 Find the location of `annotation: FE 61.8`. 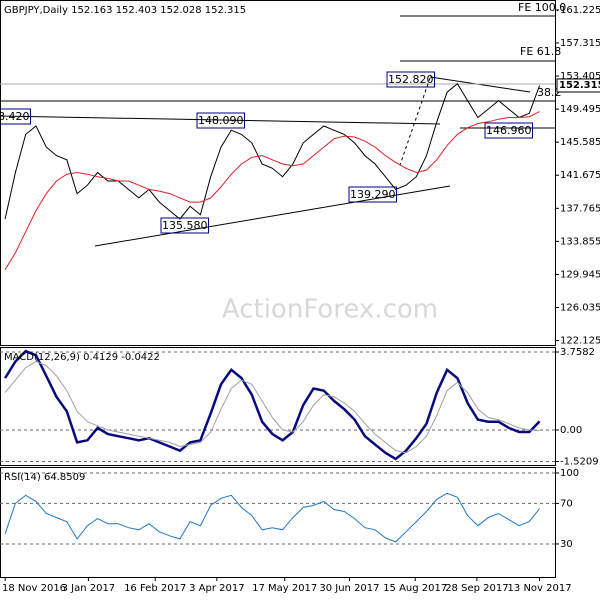

annotation: FE 61.8 is located at coordinates (540, 51).